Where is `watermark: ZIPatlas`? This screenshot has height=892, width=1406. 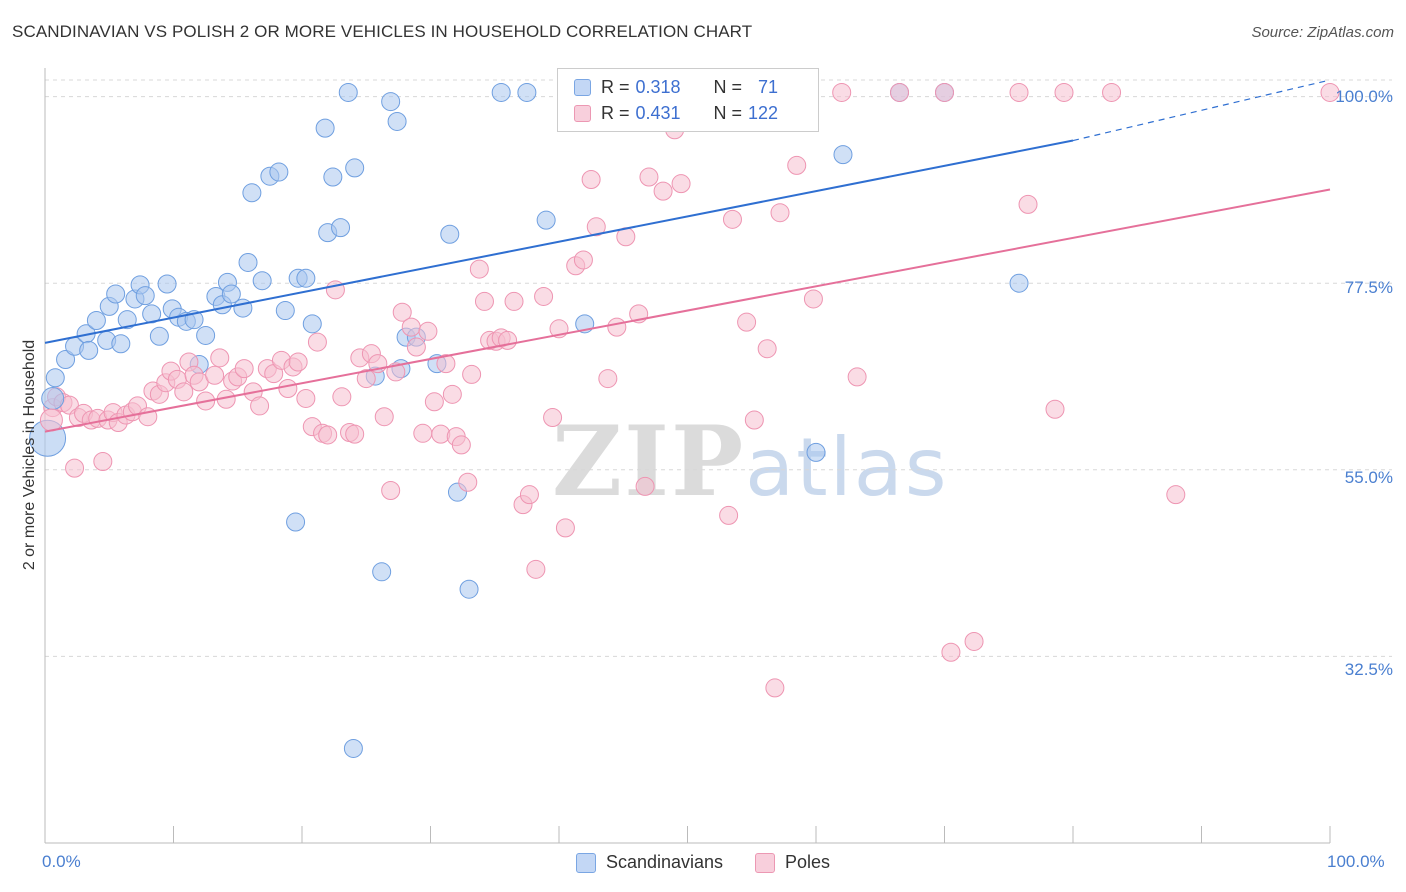
watermark: ZIPatlas is located at coordinates (750, 461).